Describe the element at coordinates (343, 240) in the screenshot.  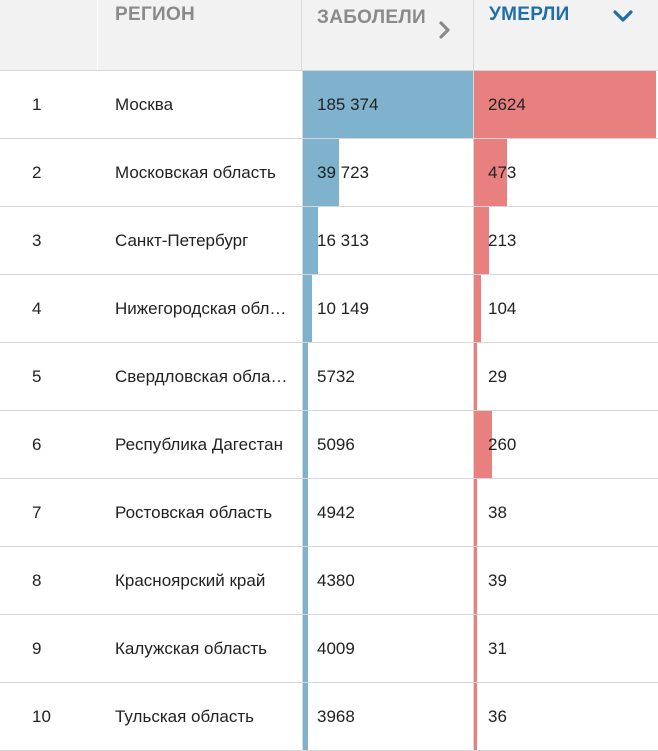
I see `cases-value: 16 313` at that location.